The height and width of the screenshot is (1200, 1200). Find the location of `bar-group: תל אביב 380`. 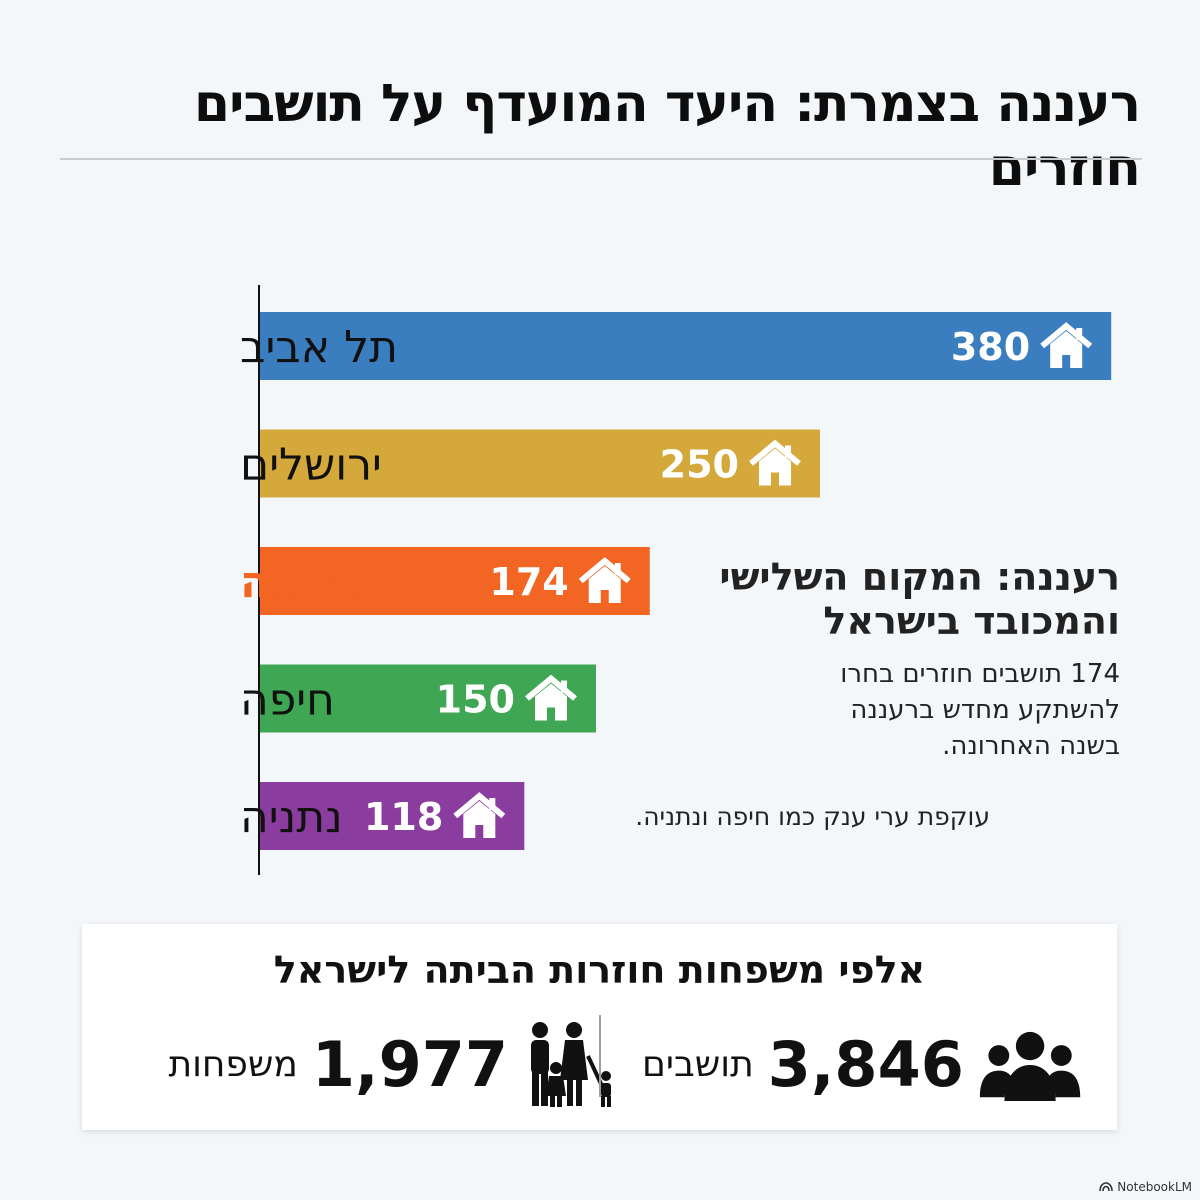

bar-group: תל אביב 380 is located at coordinates (676, 346).